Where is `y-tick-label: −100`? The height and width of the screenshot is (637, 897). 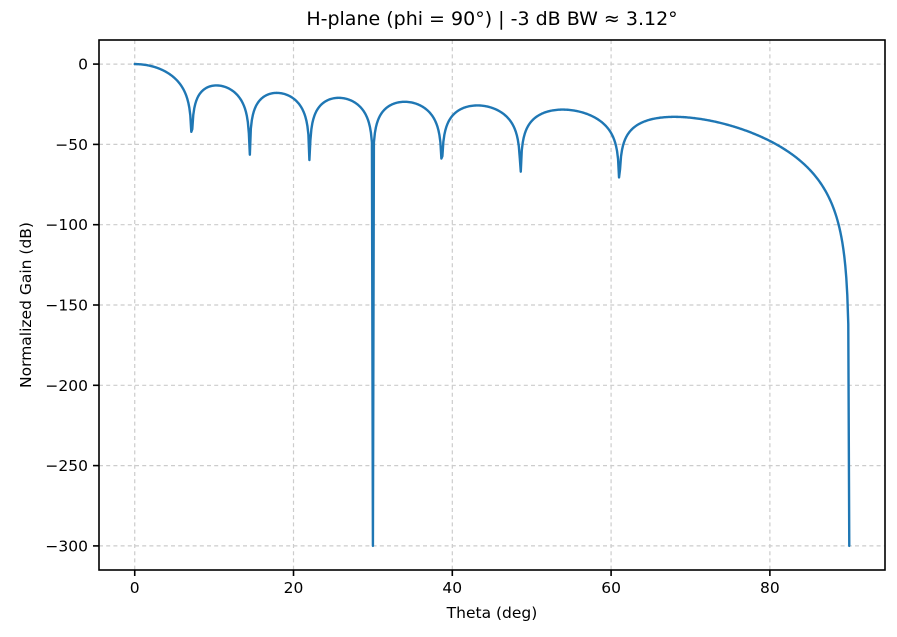
y-tick-label: −100 is located at coordinates (66, 225).